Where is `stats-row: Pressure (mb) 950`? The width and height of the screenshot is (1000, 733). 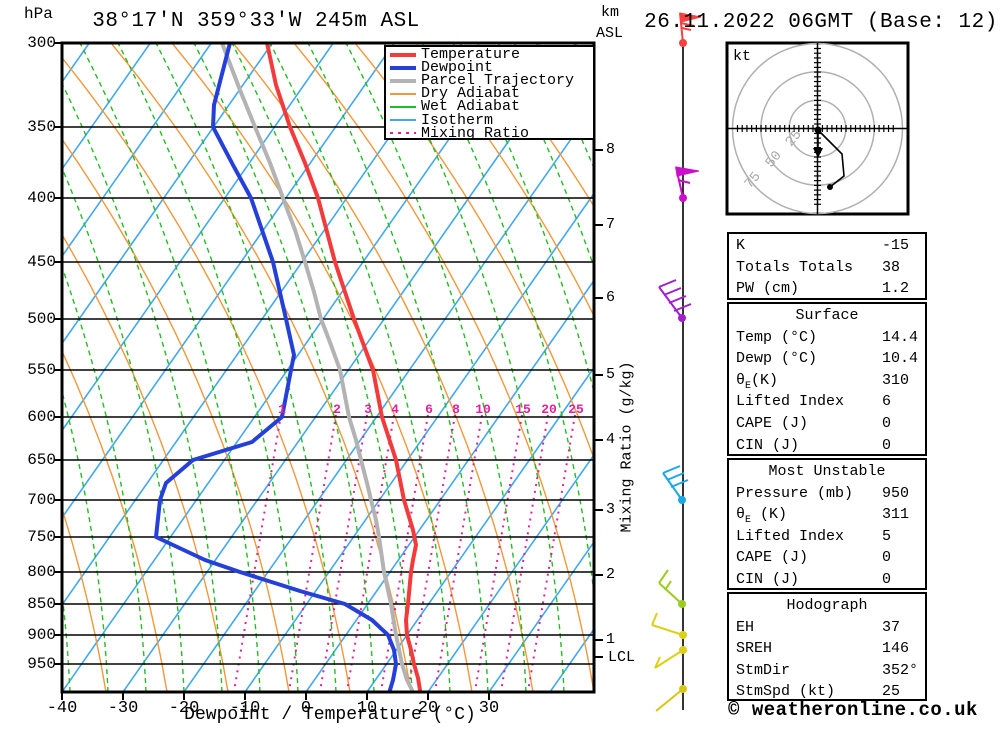 stats-row: Pressure (mb) 950 is located at coordinates (830, 494).